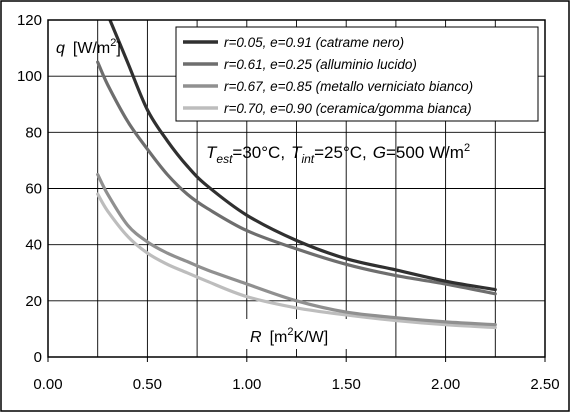  Describe the element at coordinates (279, 337) in the screenshot. I see `x-axis-unit: [m` at that location.